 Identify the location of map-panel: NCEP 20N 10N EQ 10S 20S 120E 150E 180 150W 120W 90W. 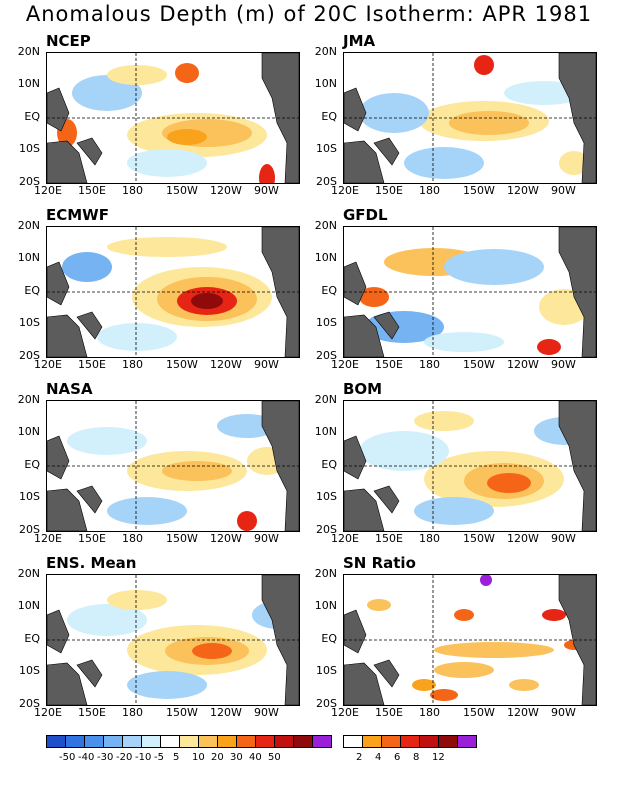
(150, 116).